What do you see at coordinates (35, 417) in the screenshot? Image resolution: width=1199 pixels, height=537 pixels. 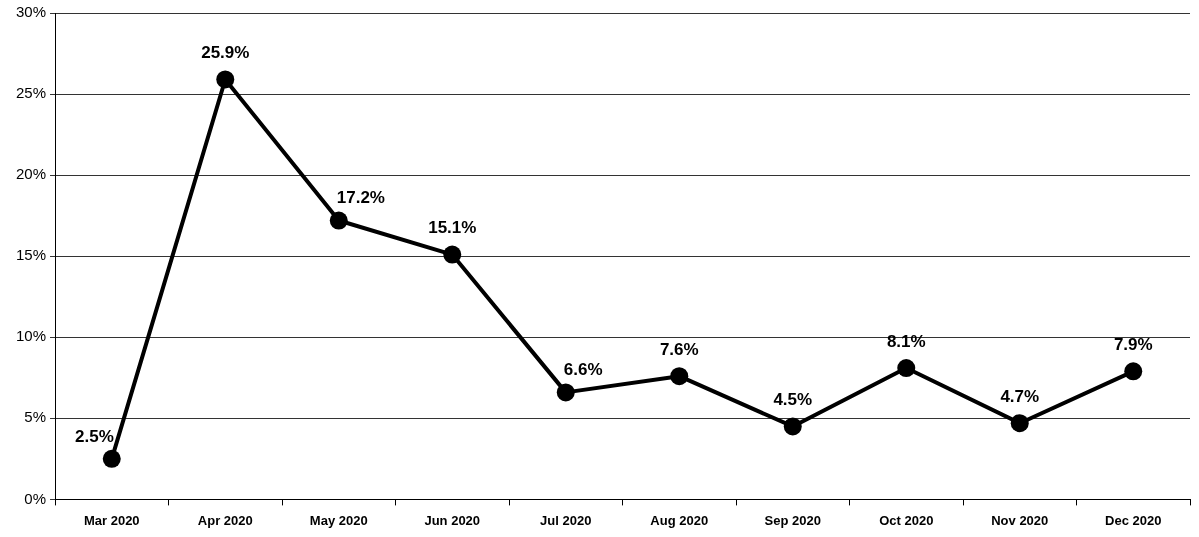 I see `y-tick-label: 5%` at bounding box center [35, 417].